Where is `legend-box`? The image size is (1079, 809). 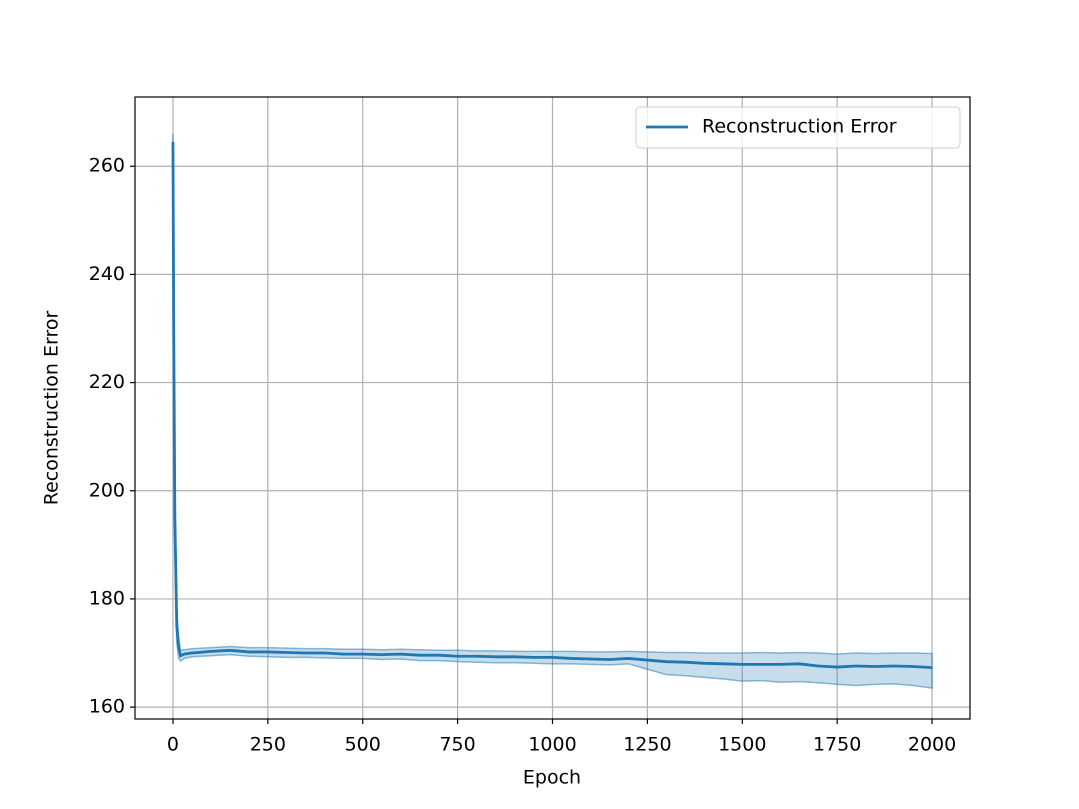 legend-box is located at coordinates (798, 127).